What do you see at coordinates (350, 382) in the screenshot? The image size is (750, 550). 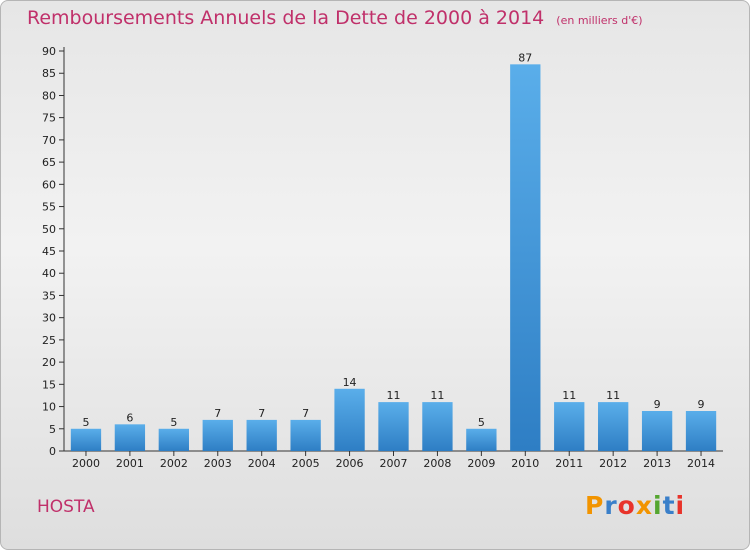 I see `bar-value-label: 14` at bounding box center [350, 382].